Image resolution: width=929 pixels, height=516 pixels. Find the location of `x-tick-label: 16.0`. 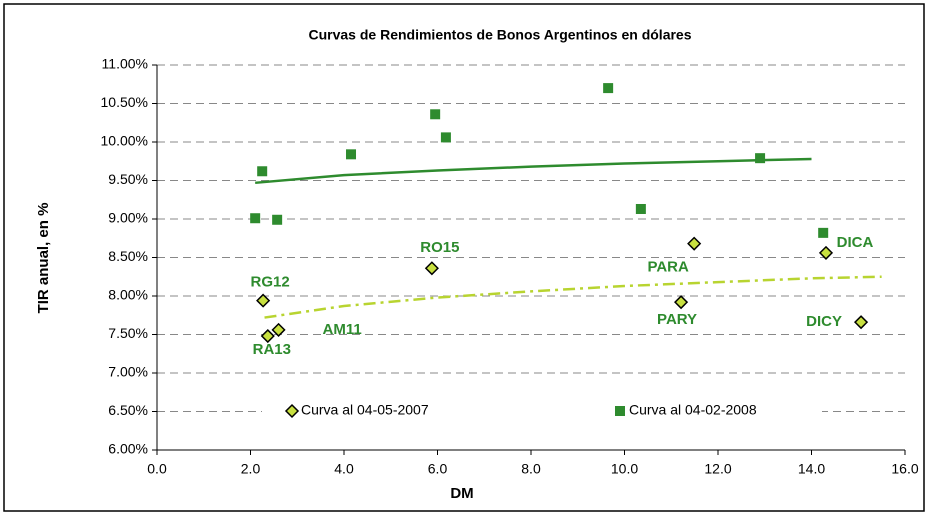

x-tick-label: 16.0 is located at coordinates (904, 469).